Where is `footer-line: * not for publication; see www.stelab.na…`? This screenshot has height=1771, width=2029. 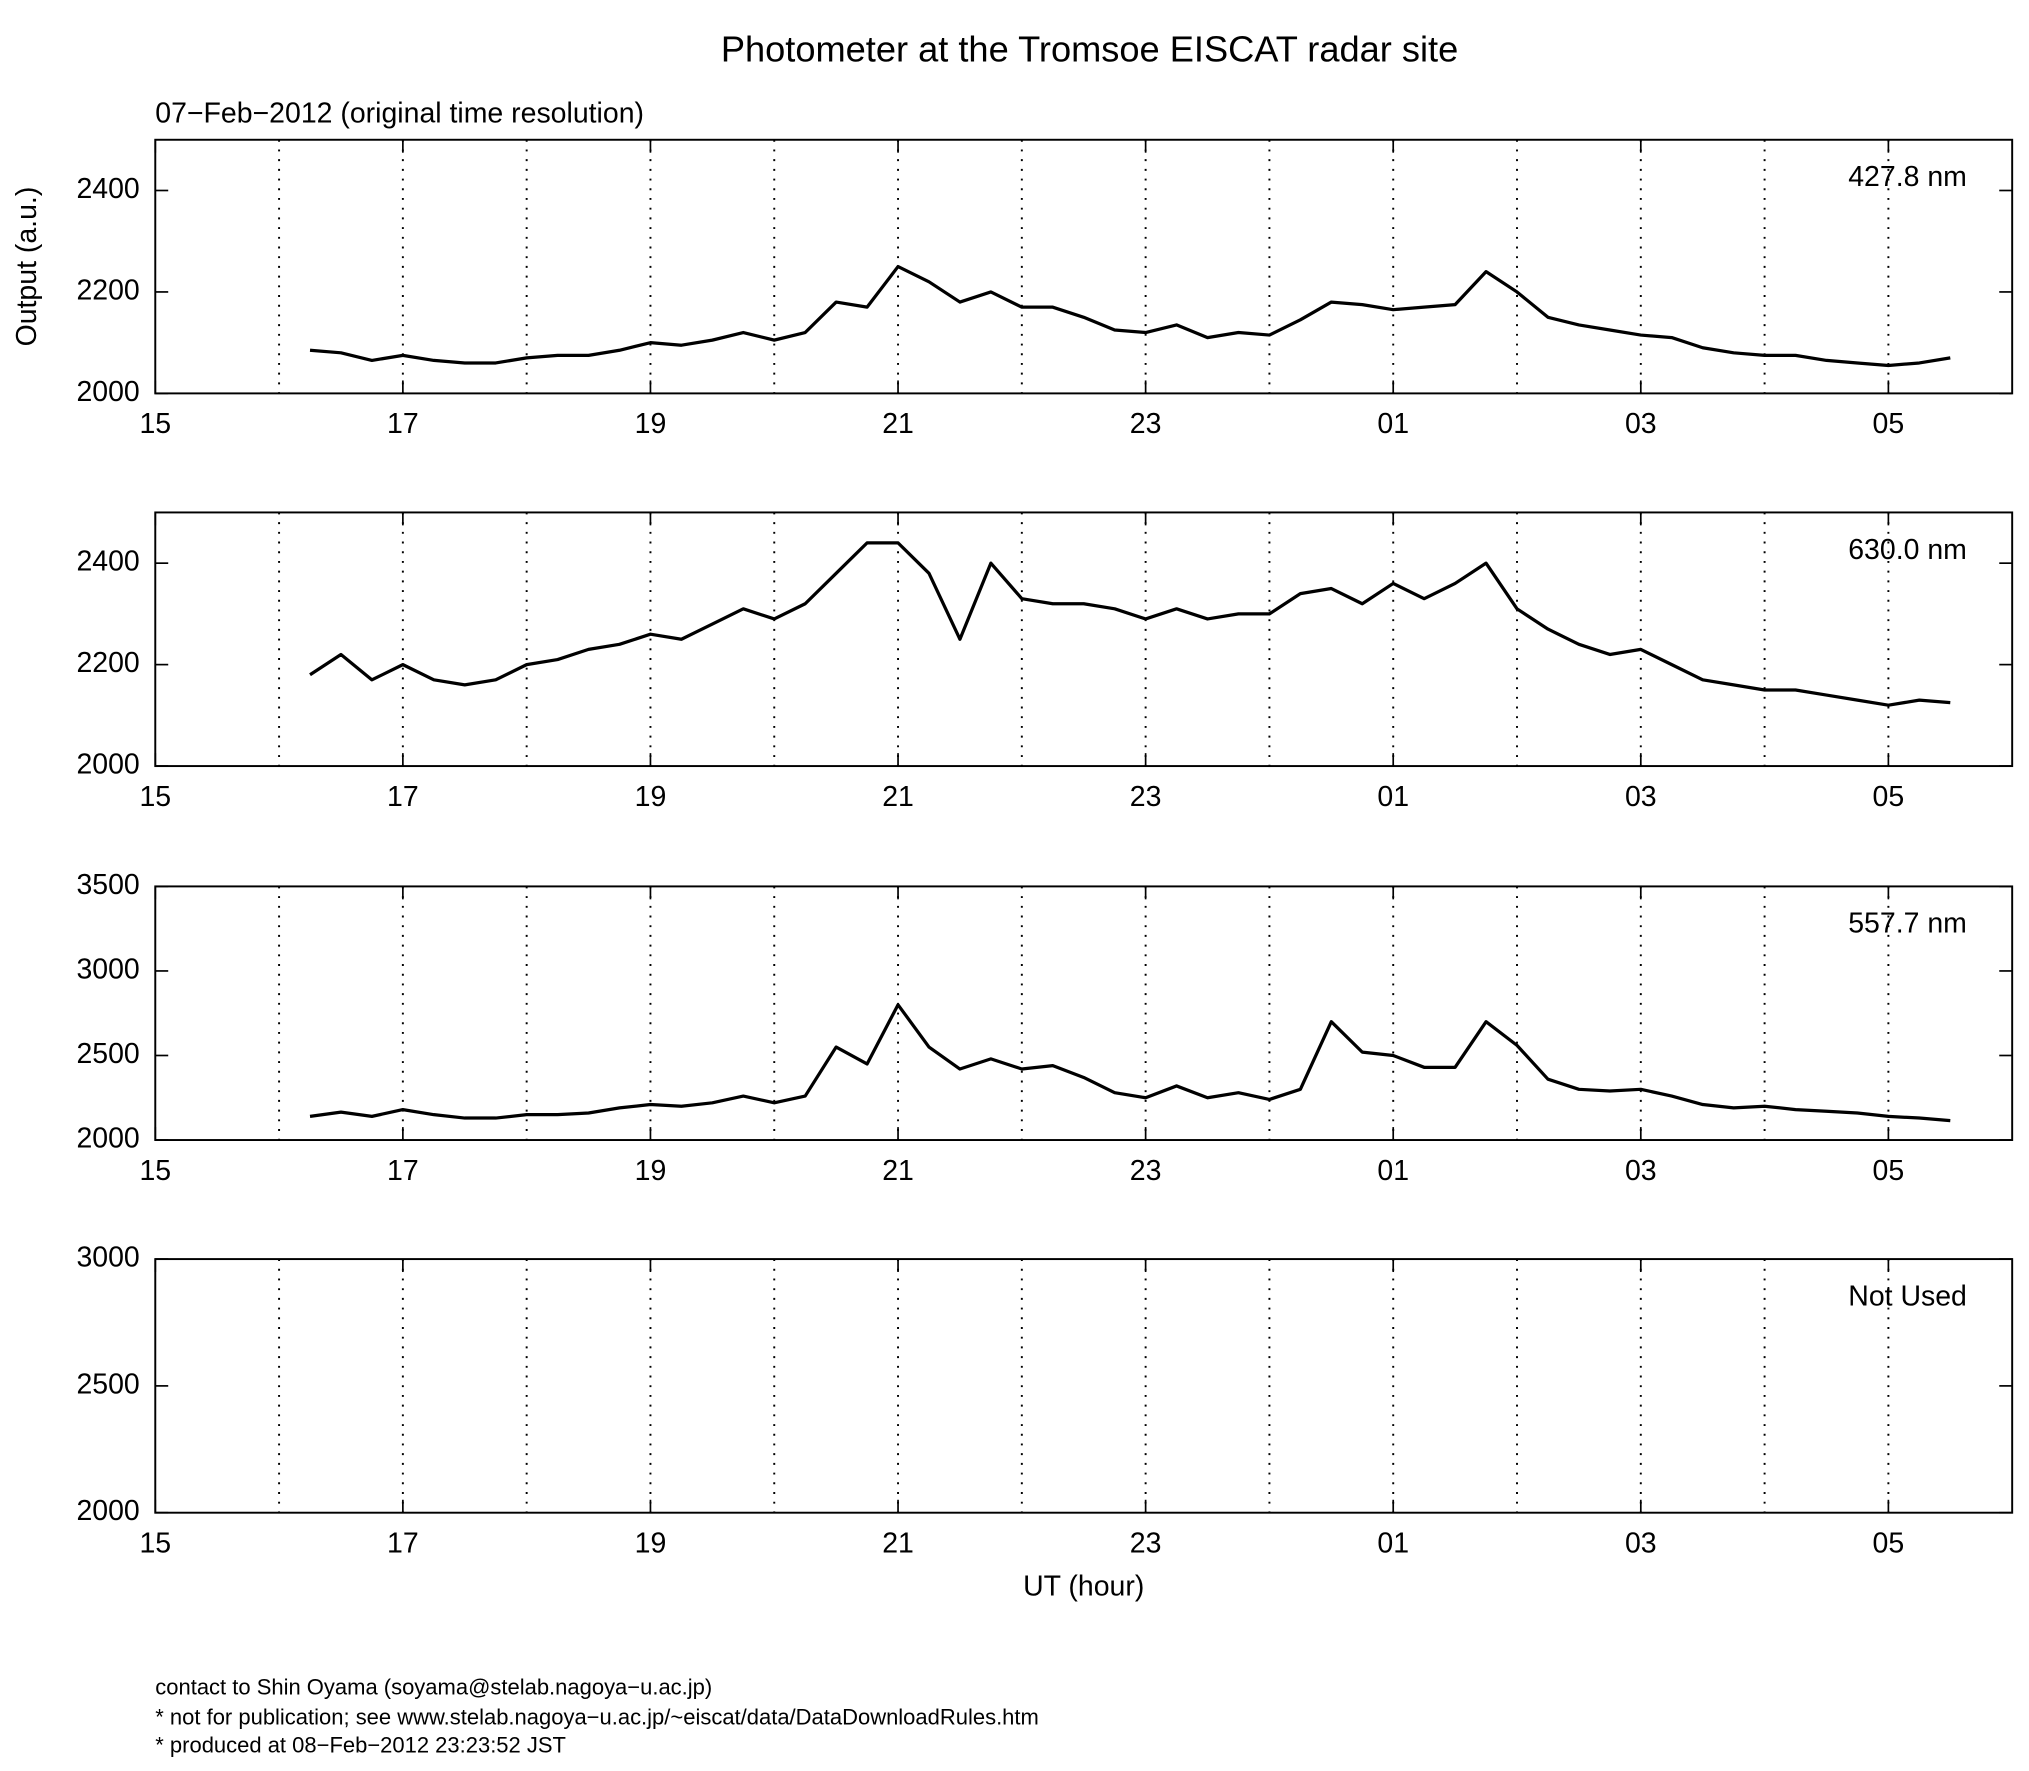
footer-line: * not for publication; see www.stelab.na… is located at coordinates (597, 1716).